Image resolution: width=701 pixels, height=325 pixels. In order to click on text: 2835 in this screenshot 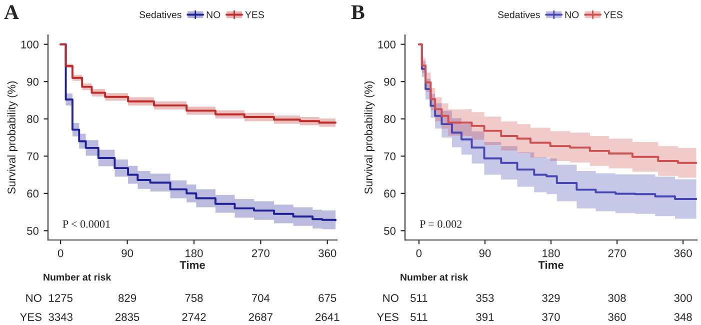, I will do `click(127, 317)`.